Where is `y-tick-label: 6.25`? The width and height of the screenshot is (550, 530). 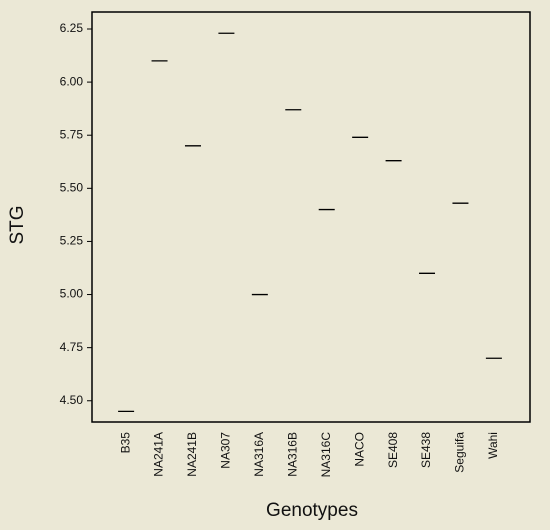
y-tick-label: 6.25 is located at coordinates (72, 28).